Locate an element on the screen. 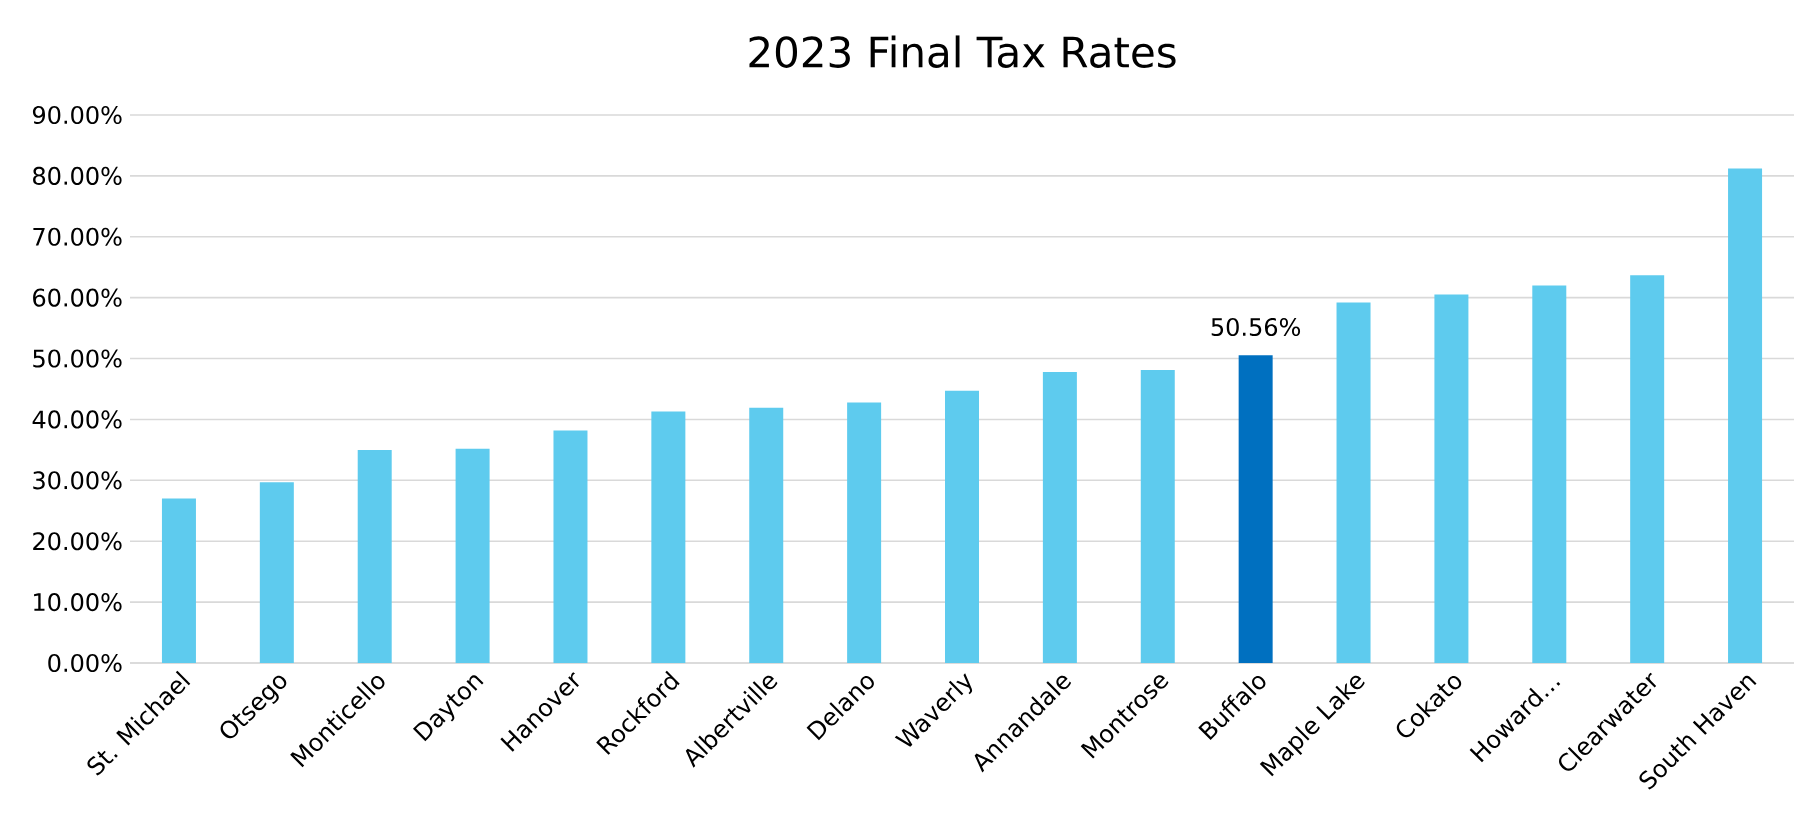  y-tick-label: 40.00% is located at coordinates (77, 419).